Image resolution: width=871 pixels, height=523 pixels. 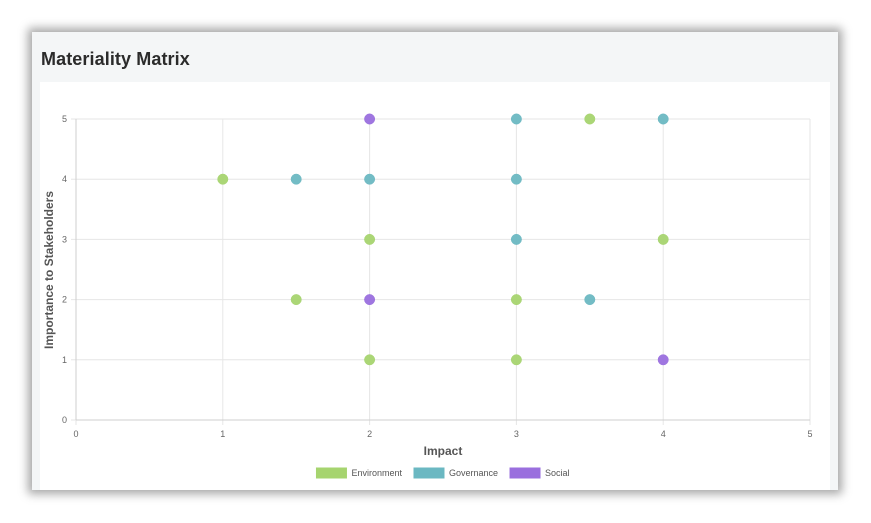 I want to click on y-tick-label: 3, so click(x=64, y=239).